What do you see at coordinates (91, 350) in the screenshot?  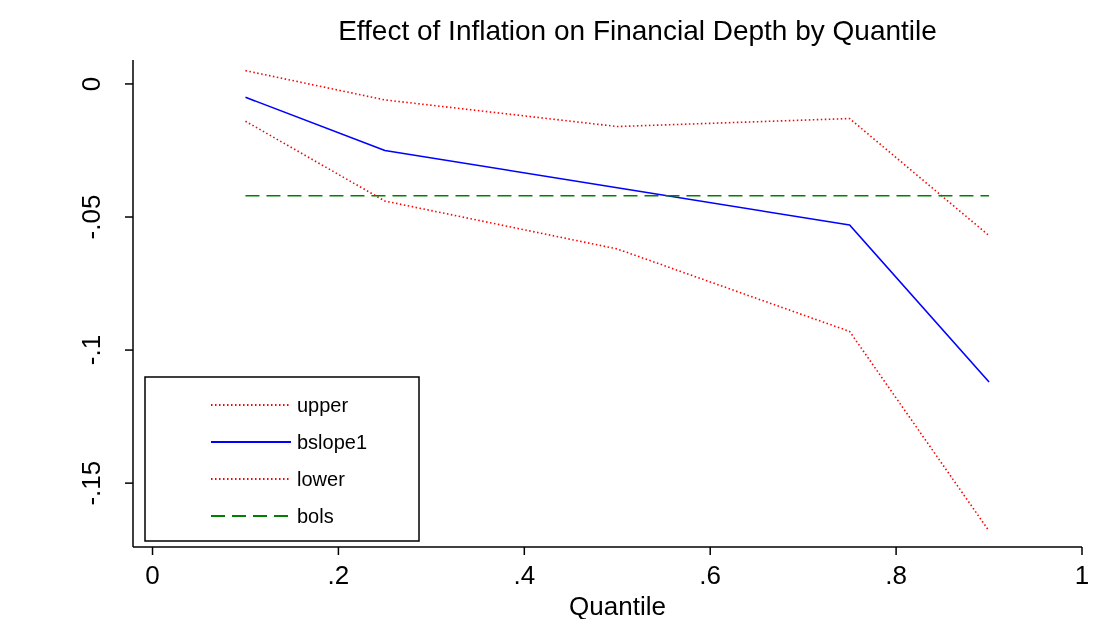 I see `y-tick-label: -.1` at bounding box center [91, 350].